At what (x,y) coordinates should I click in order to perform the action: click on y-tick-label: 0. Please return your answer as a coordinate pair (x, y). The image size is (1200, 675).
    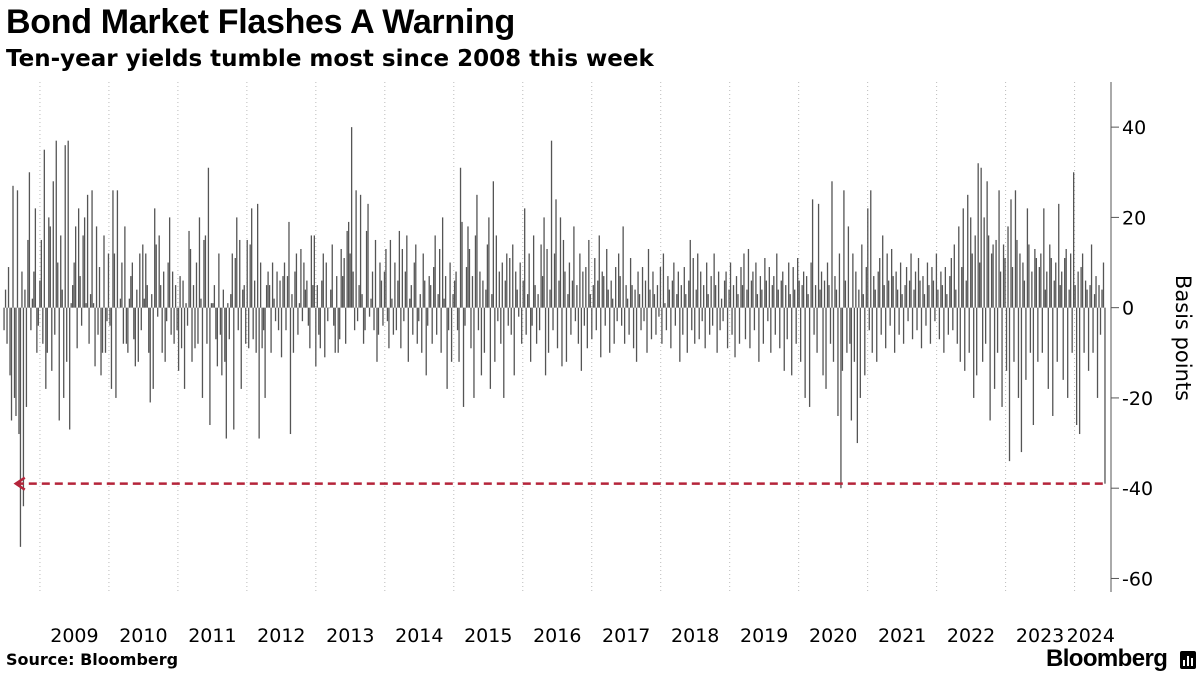
    Looking at the image, I should click on (1128, 309).